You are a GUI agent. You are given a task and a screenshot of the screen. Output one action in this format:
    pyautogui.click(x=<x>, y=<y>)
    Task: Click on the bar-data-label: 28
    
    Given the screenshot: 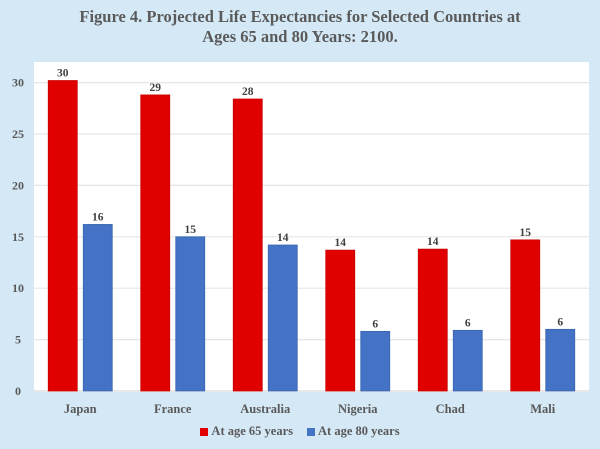 What is the action you would take?
    pyautogui.click(x=248, y=92)
    